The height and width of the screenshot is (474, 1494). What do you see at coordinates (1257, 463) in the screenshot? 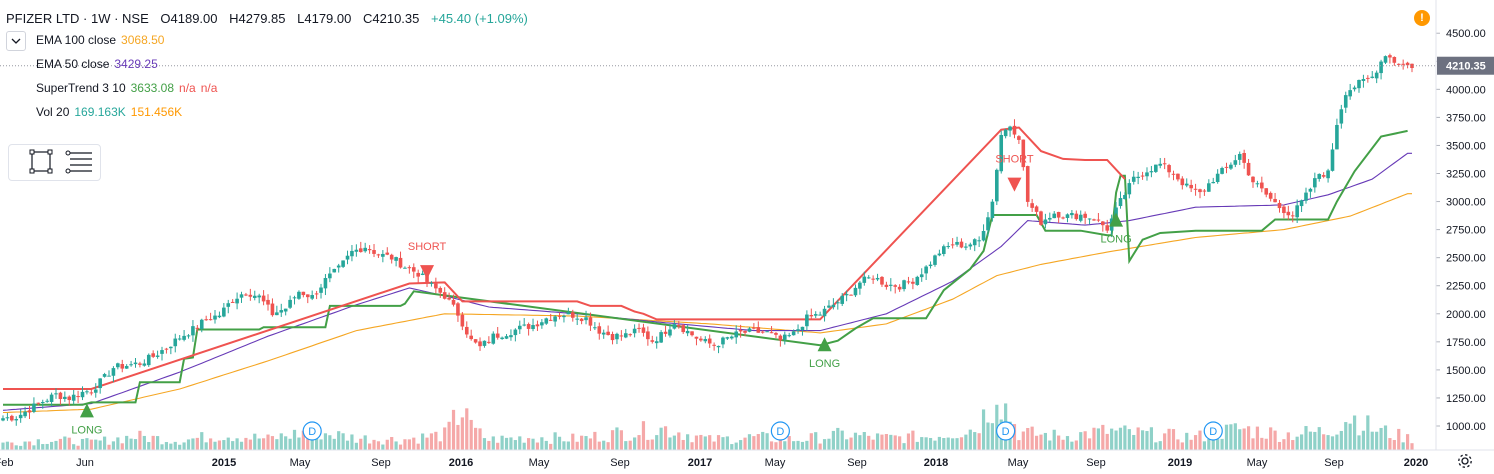
I see `x-tick-label: May` at bounding box center [1257, 463].